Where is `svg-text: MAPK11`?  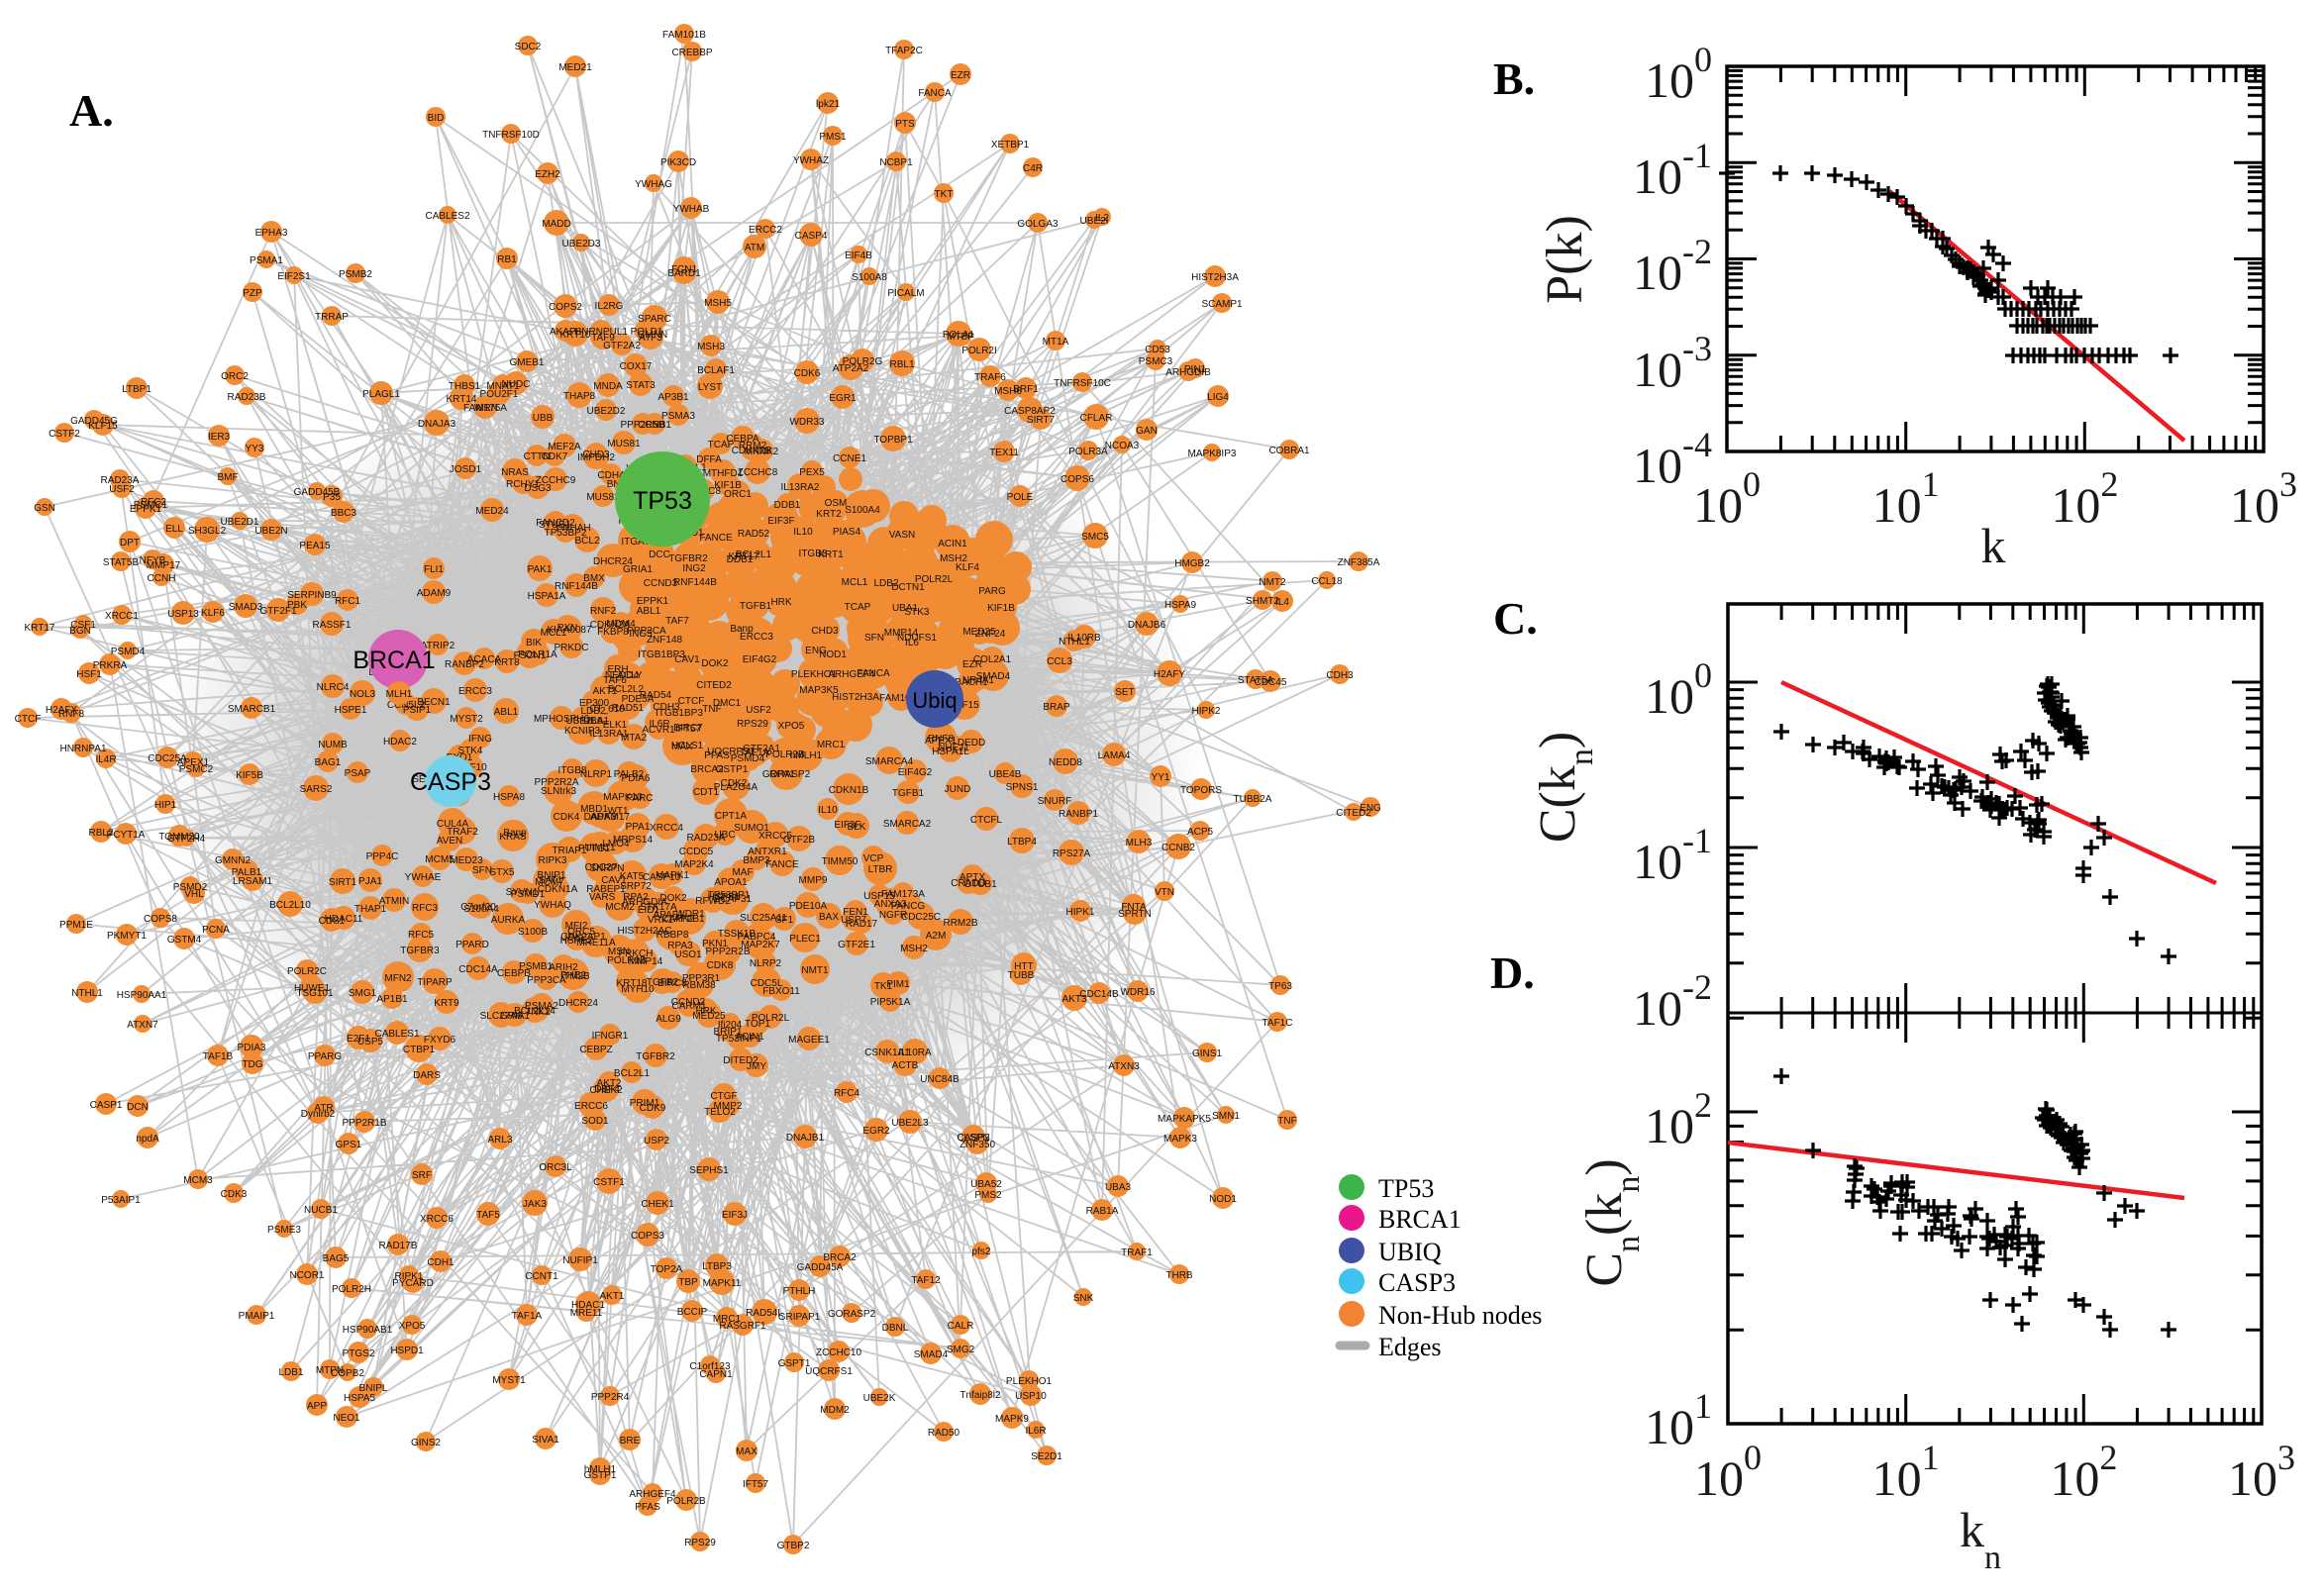 svg-text: MAPK11 is located at coordinates (722, 1283).